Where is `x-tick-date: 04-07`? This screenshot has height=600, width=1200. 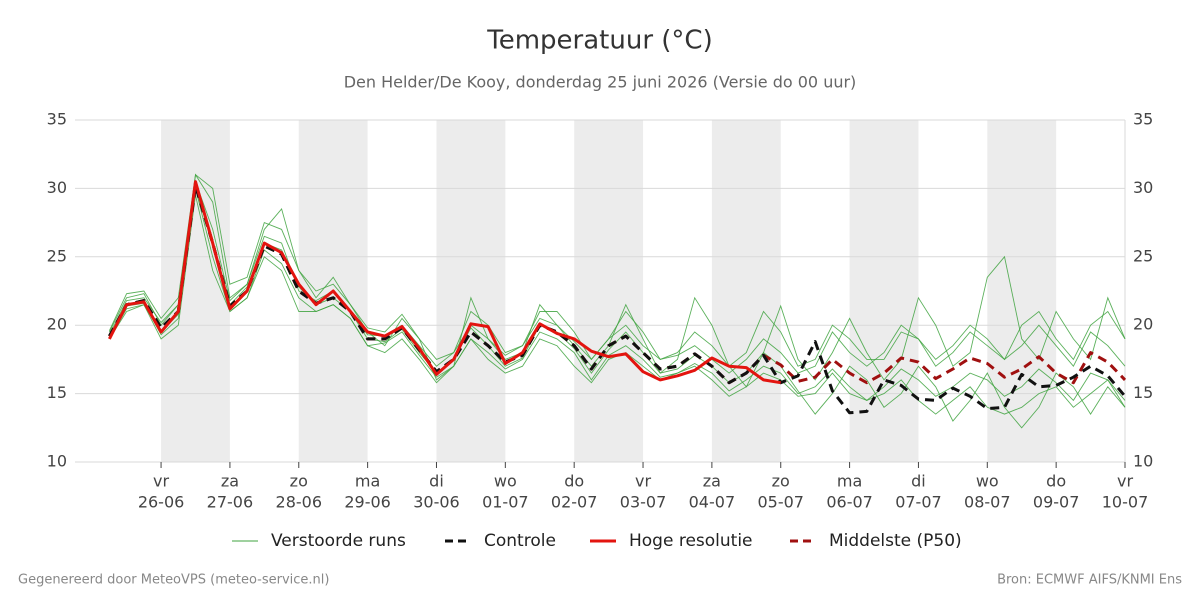
x-tick-date: 04-07 is located at coordinates (712, 502).